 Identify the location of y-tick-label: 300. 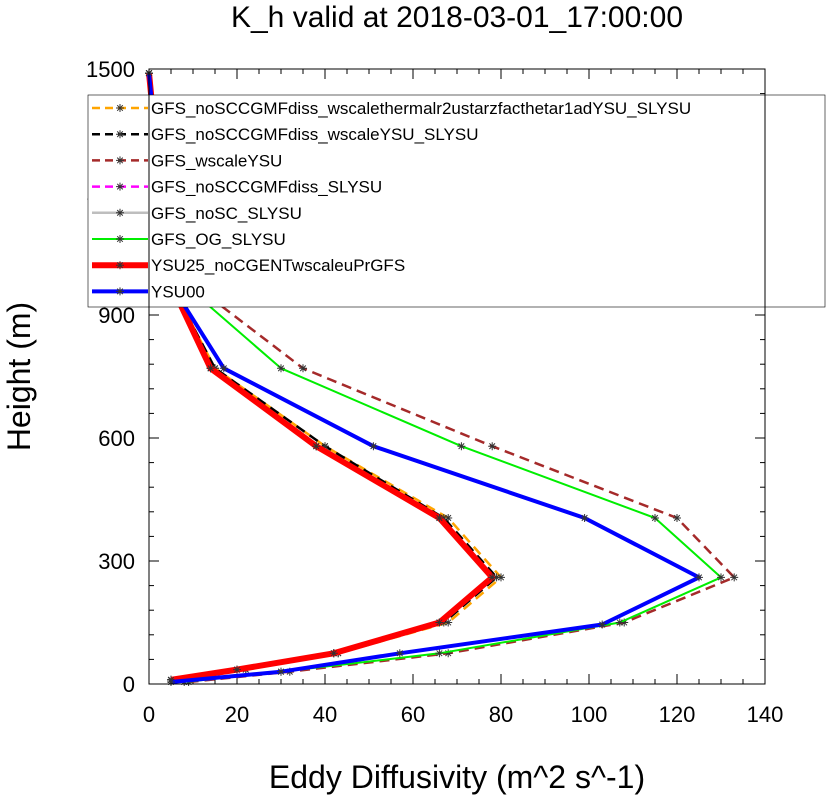
(116, 561).